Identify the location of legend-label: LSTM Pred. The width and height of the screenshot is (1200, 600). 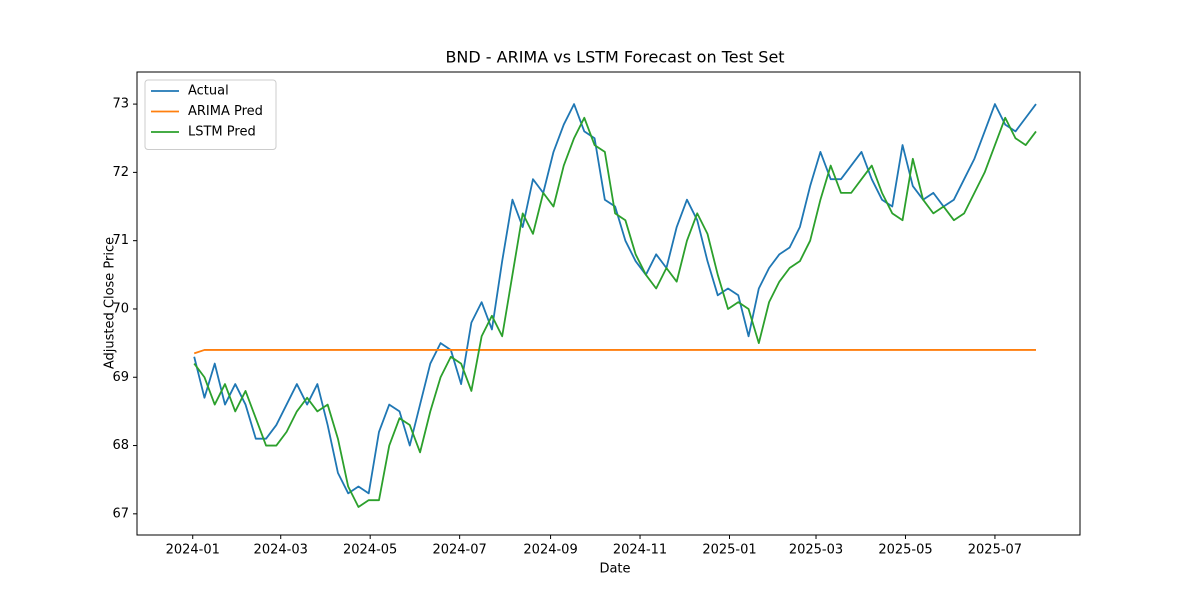
(222, 132).